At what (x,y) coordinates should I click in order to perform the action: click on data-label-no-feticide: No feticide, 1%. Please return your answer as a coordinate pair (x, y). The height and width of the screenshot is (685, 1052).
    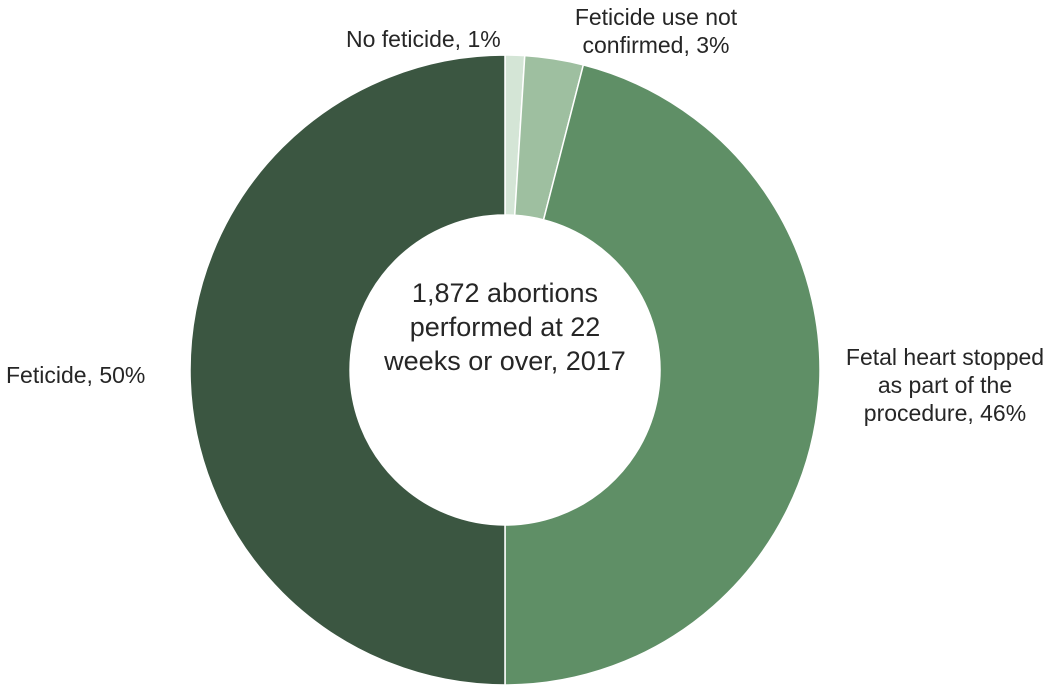
    Looking at the image, I should click on (423, 39).